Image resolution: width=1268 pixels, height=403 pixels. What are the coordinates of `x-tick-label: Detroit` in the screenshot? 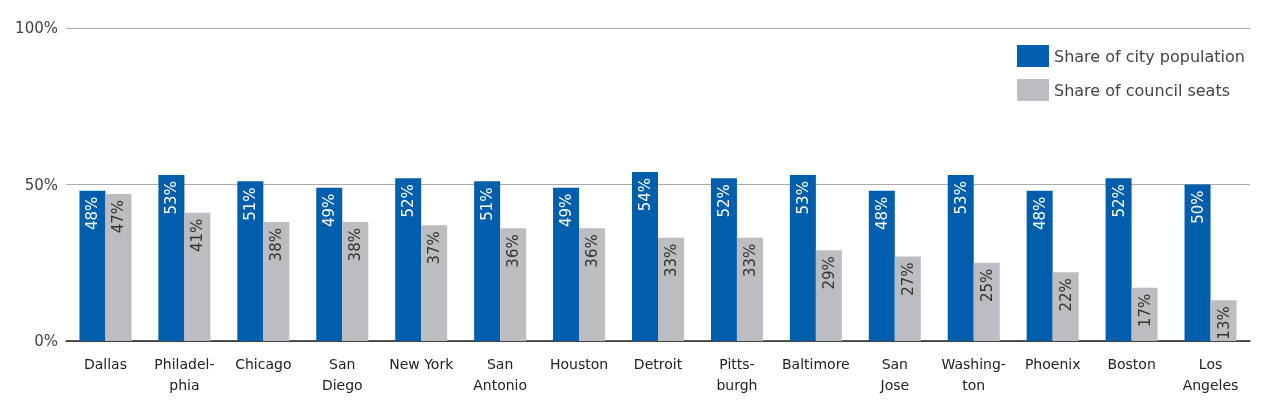 It's located at (658, 363).